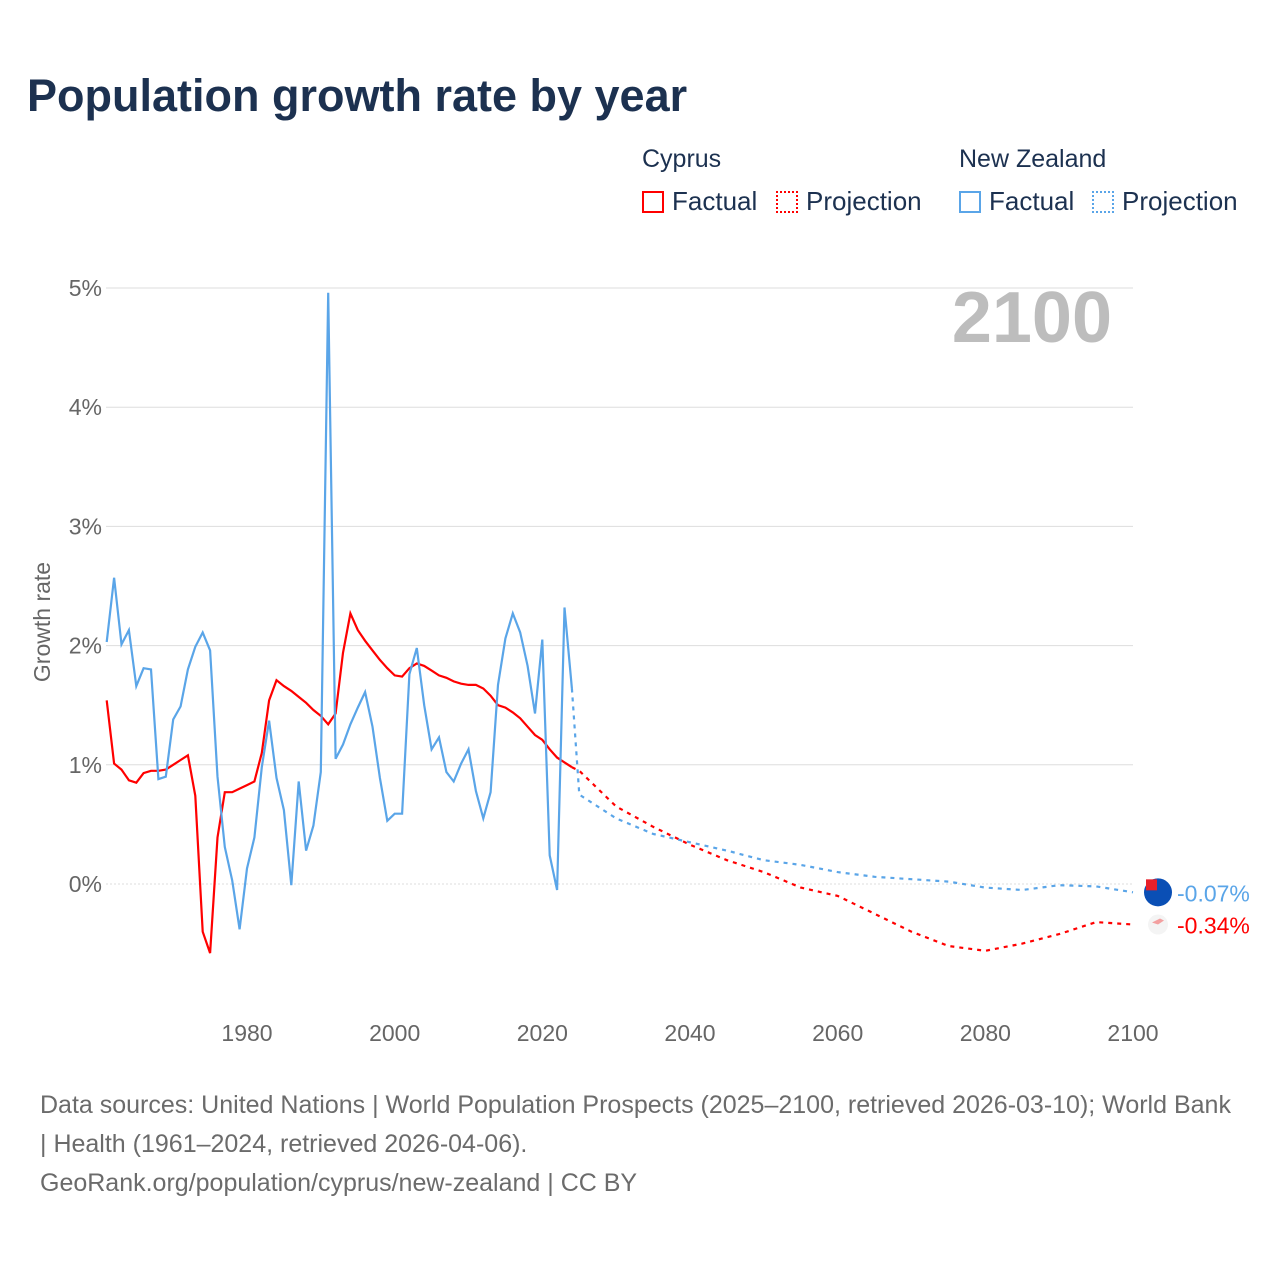 Image resolution: width=1280 pixels, height=1280 pixels. Describe the element at coordinates (85, 526) in the screenshot. I see `y-tick-label: 3%` at that location.